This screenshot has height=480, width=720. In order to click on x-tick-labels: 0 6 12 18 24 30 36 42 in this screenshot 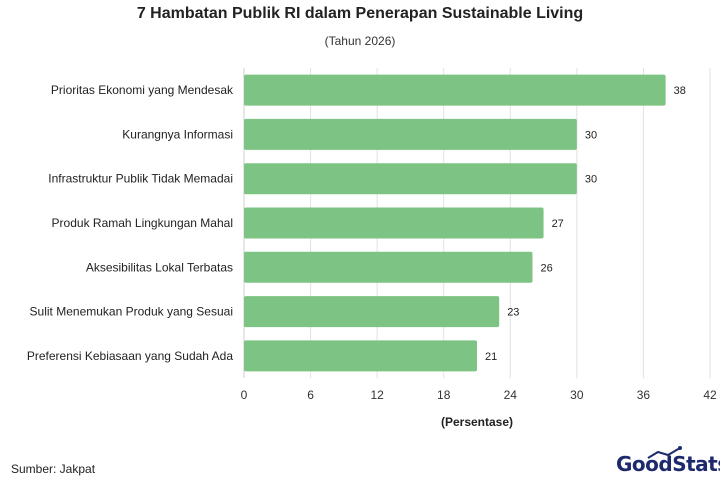, I will do `click(479, 395)`.